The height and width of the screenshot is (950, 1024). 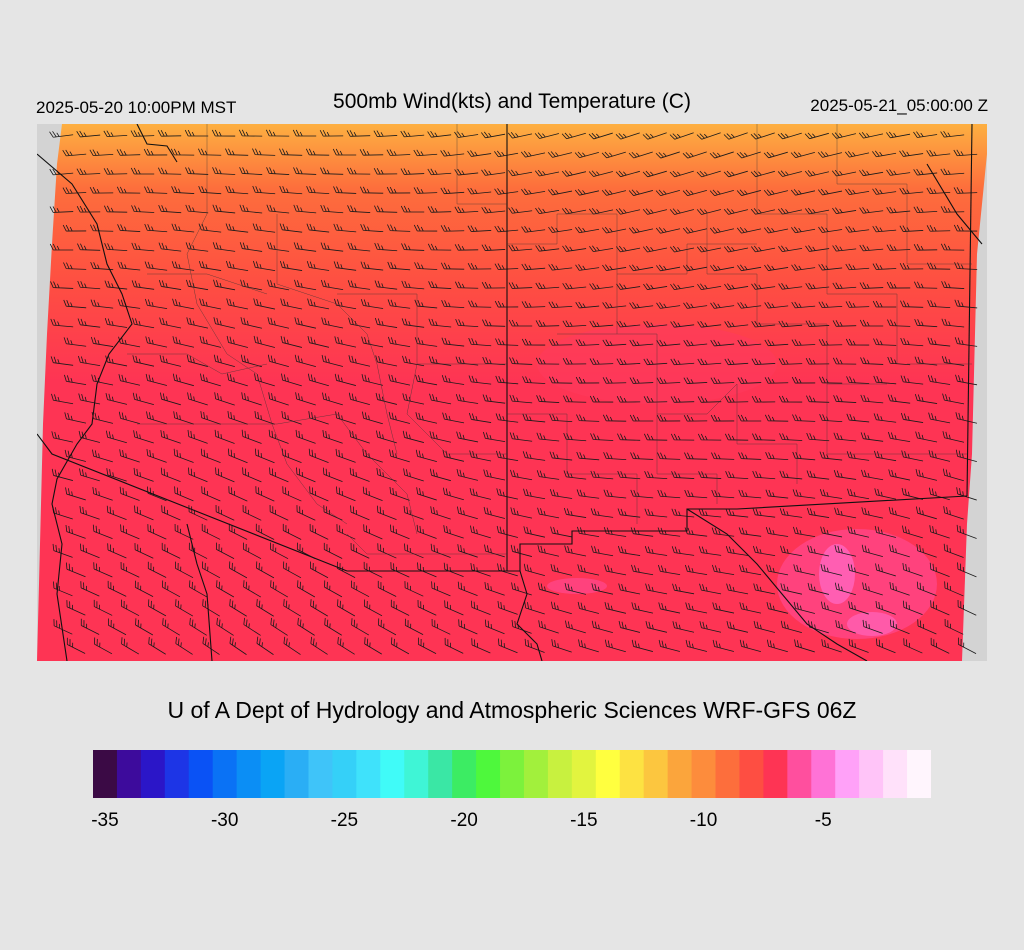 I want to click on map-title: 500mb Wind(kts) and Temperature (C), so click(x=512, y=101).